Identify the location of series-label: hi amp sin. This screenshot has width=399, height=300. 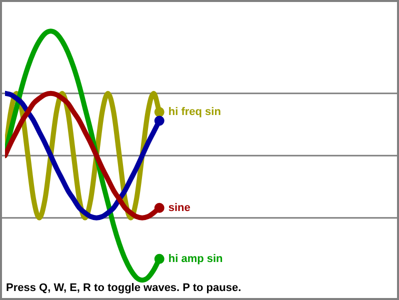
(196, 258).